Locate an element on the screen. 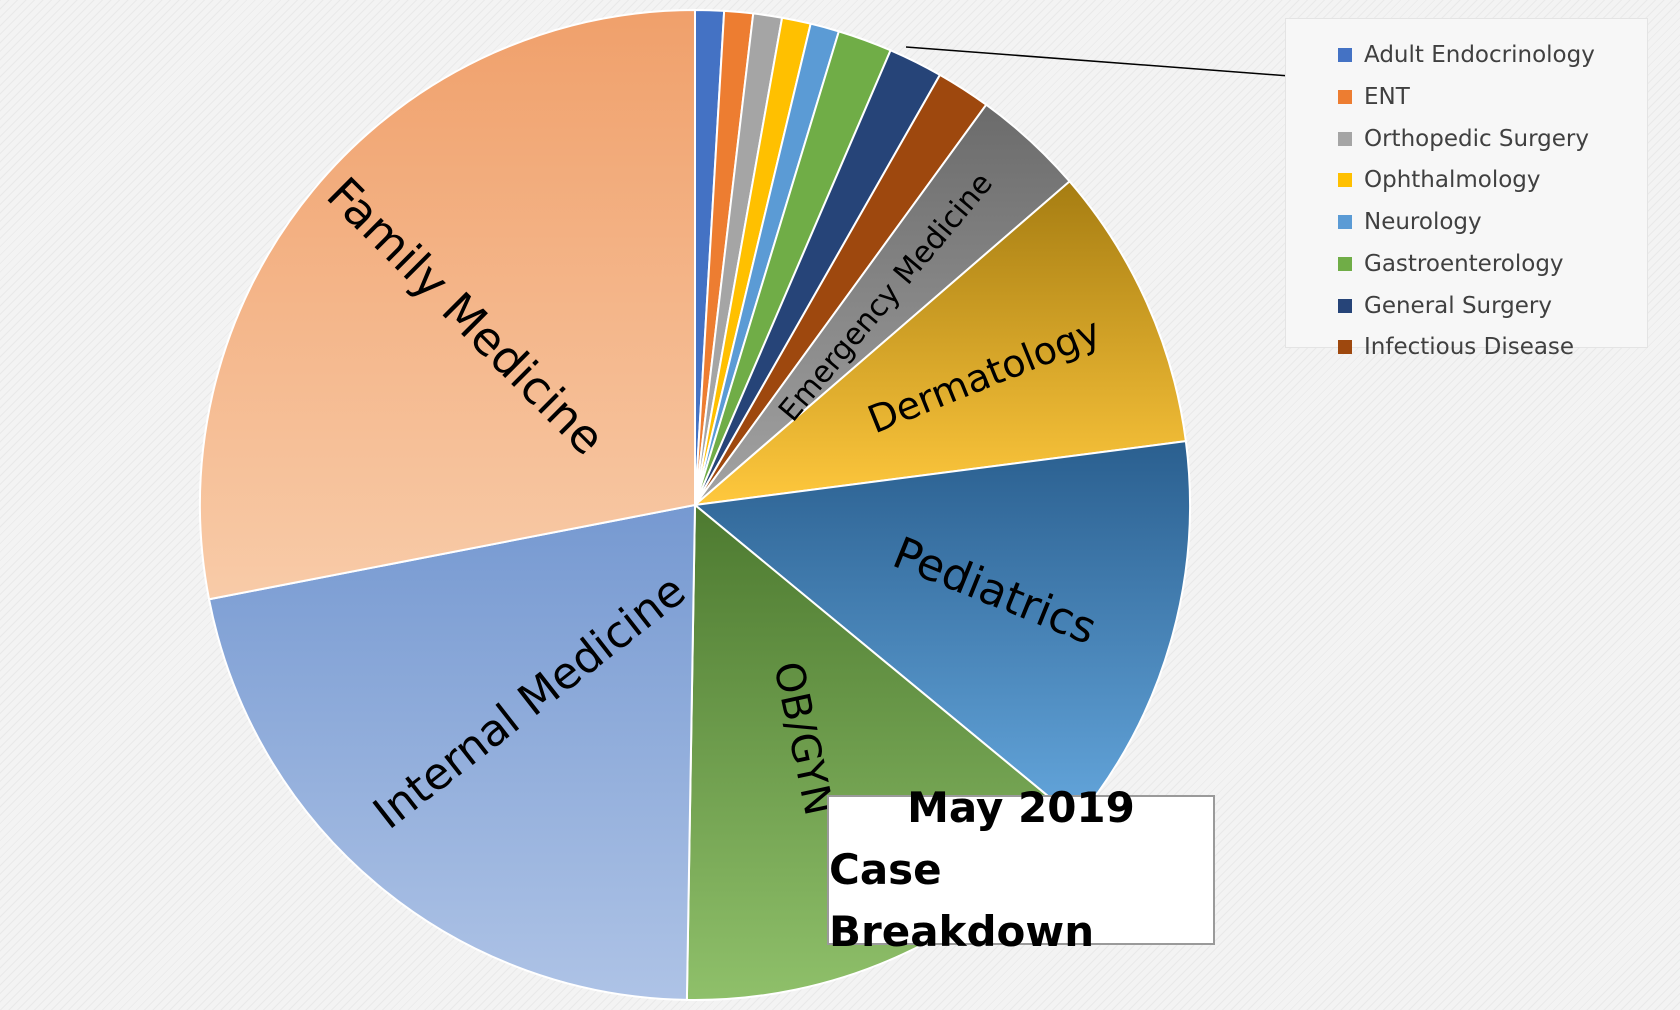 Image resolution: width=1680 pixels, height=1010 pixels. legend-label: ENT is located at coordinates (1387, 97).